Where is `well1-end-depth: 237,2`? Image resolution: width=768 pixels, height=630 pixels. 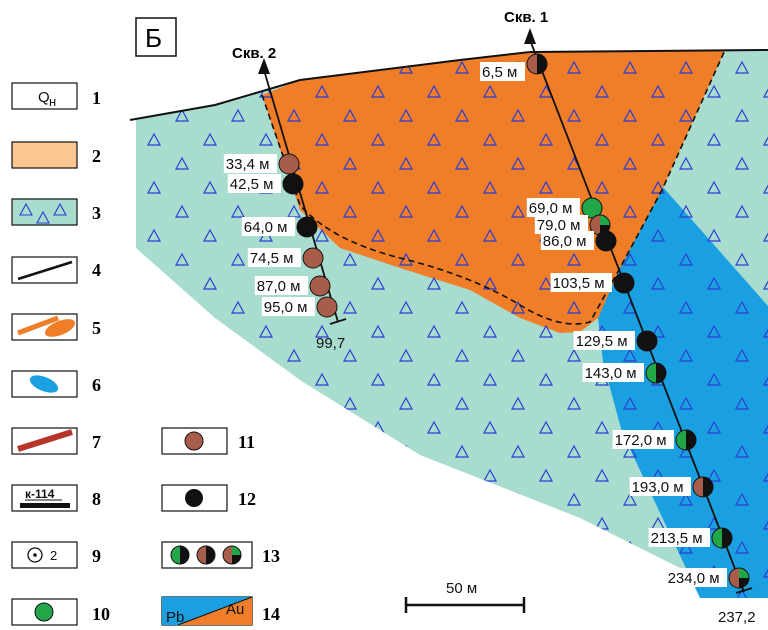
well1-end-depth: 237,2 is located at coordinates (737, 617).